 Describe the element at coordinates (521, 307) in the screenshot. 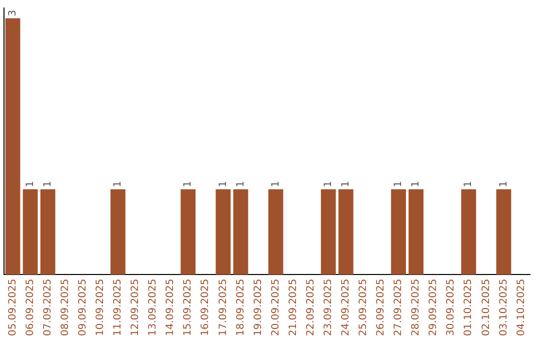

I see `x-tick-label: 04.10.2025` at that location.